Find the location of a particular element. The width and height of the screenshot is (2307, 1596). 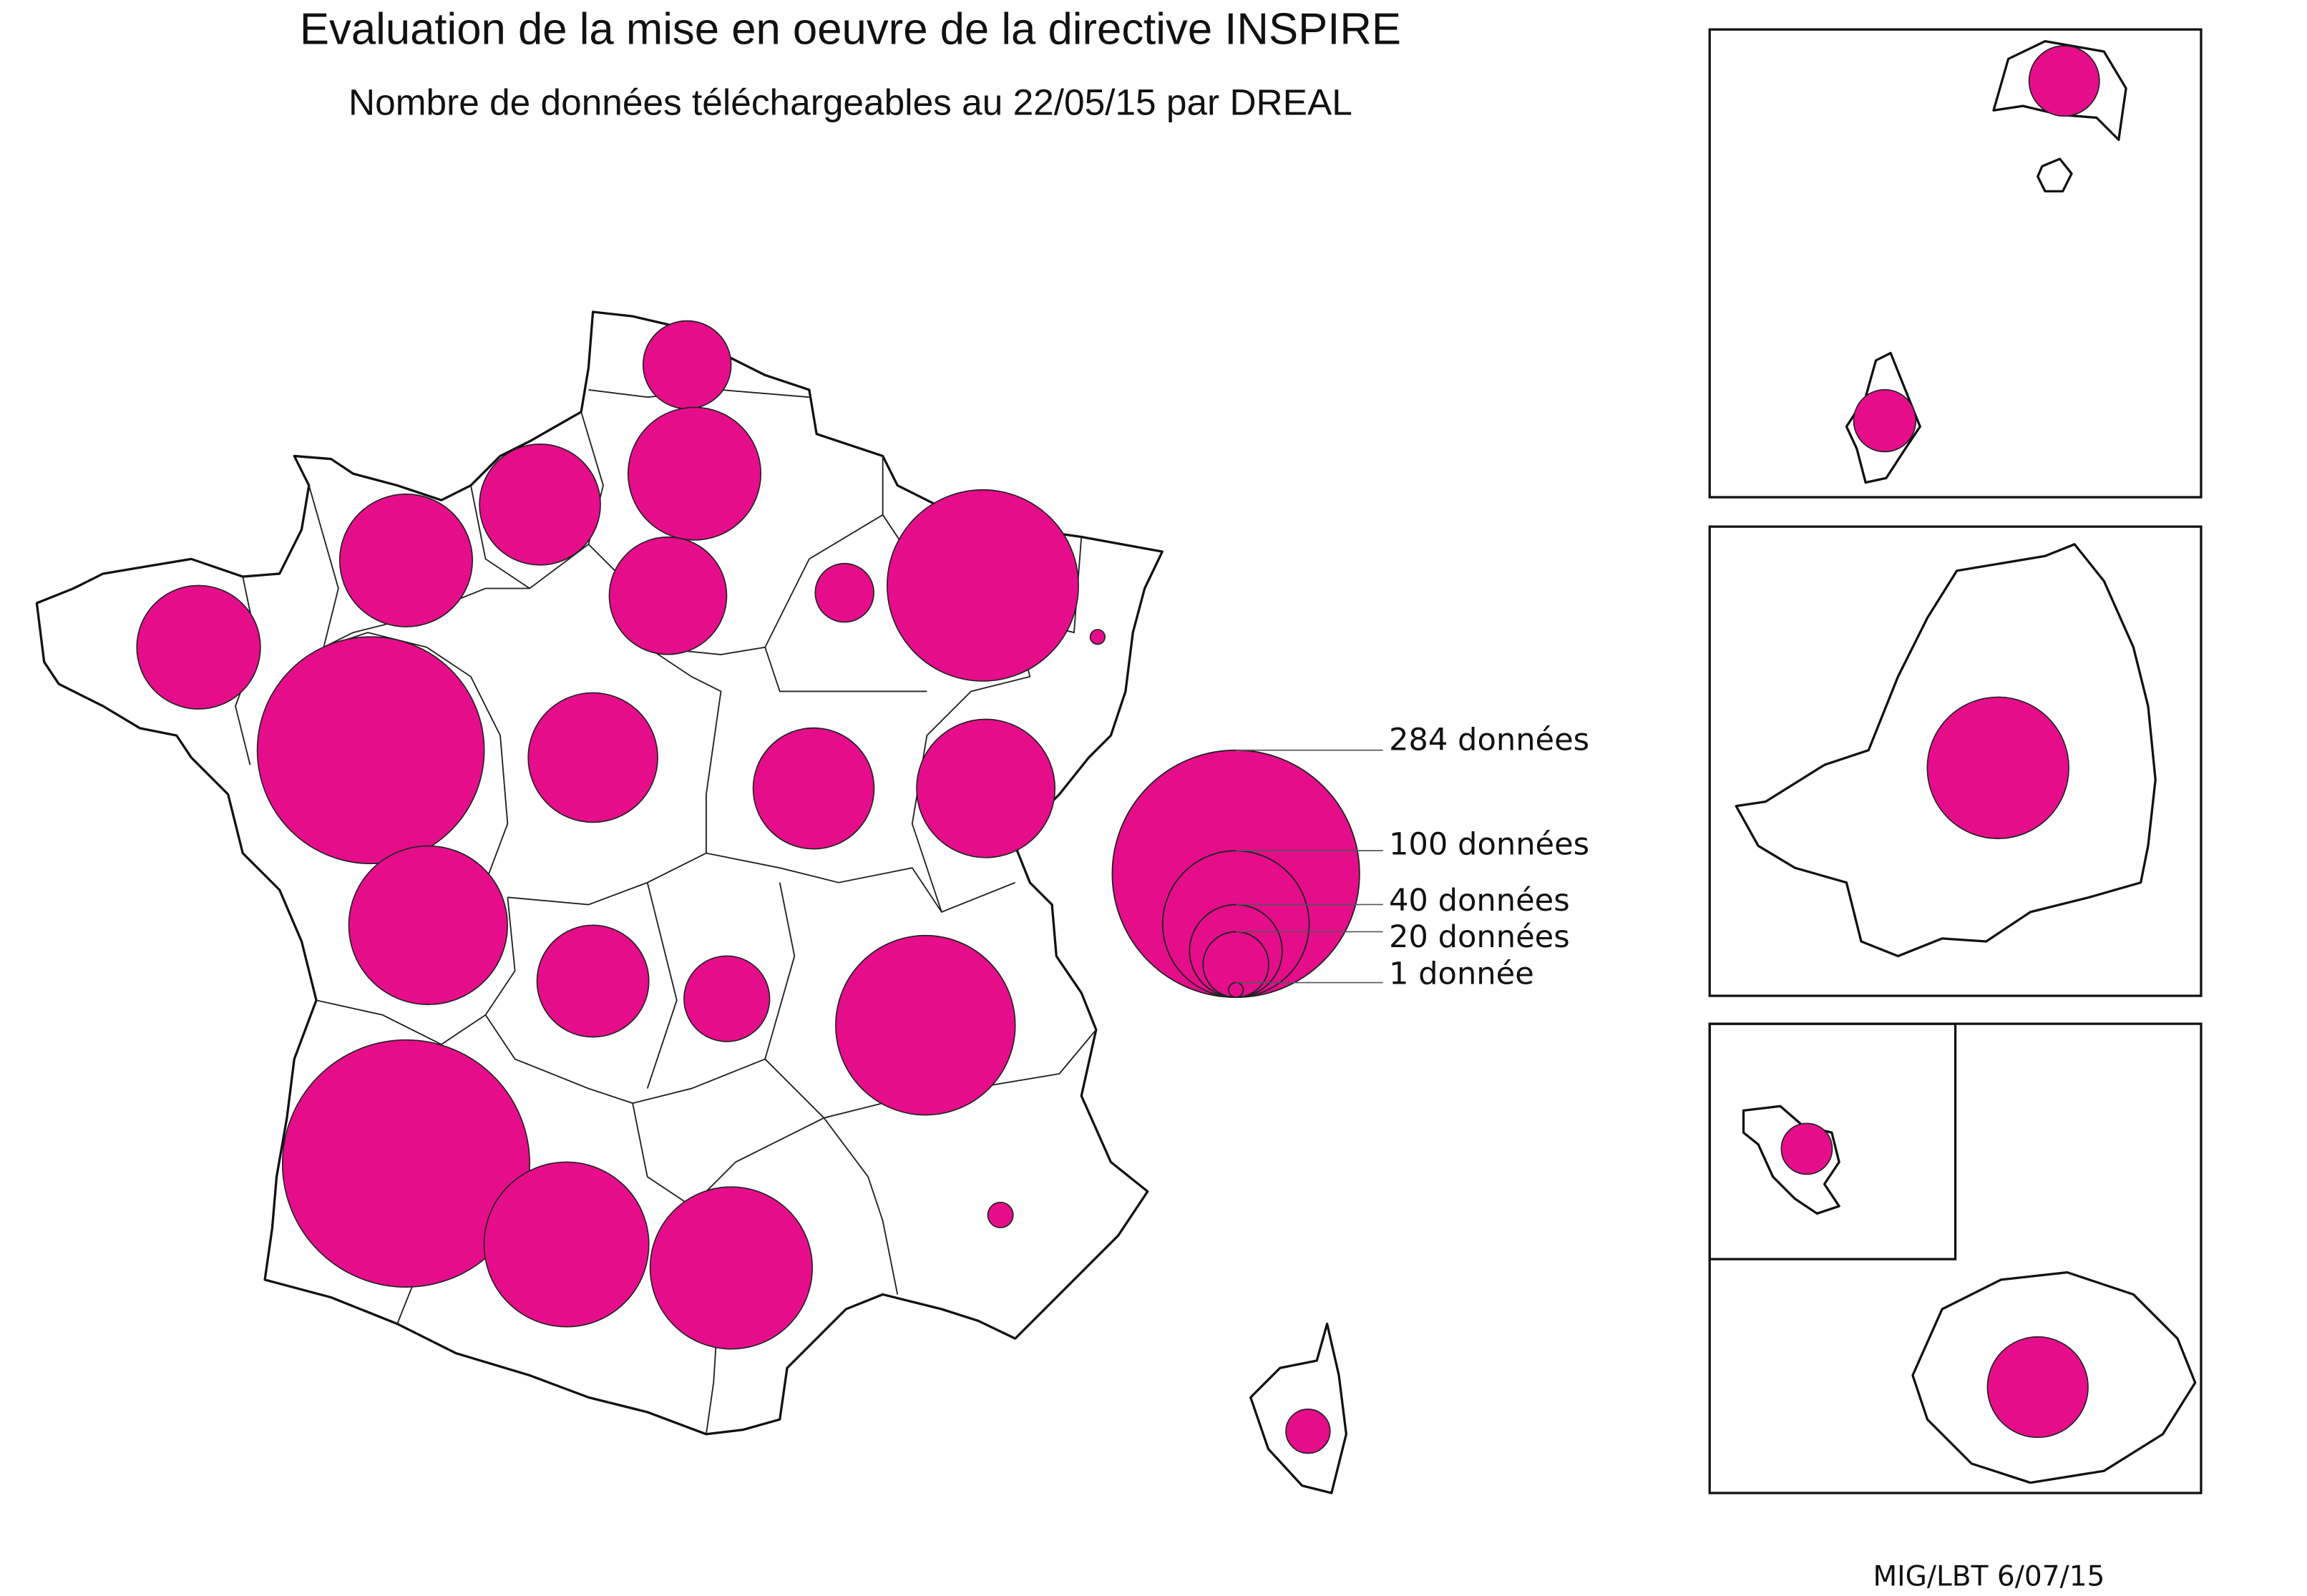

bubble-franche-comte is located at coordinates (986, 788).